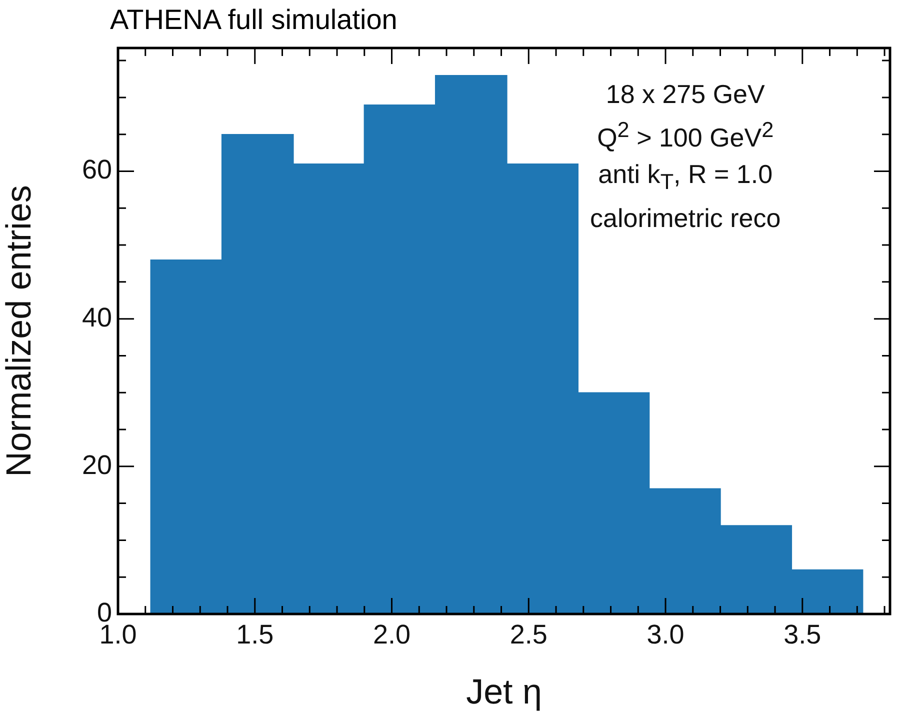 This screenshot has width=906, height=715. I want to click on x-tick-label: 3.5, so click(803, 635).